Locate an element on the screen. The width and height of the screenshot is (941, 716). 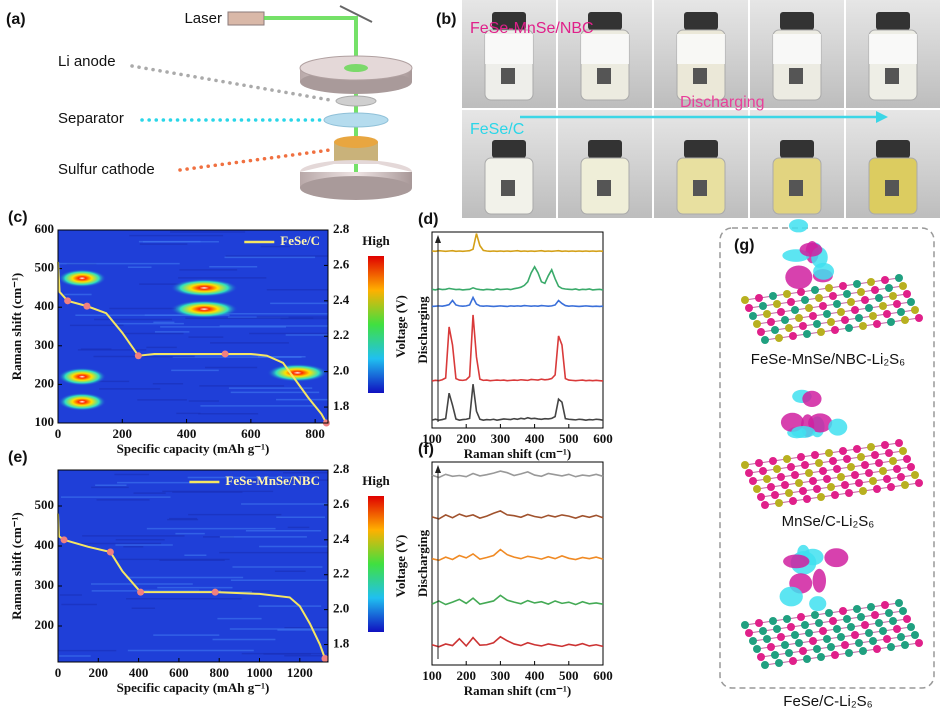
x-axis-label: Specific capacity (mAh g⁻¹) is located at coordinates (193, 448).